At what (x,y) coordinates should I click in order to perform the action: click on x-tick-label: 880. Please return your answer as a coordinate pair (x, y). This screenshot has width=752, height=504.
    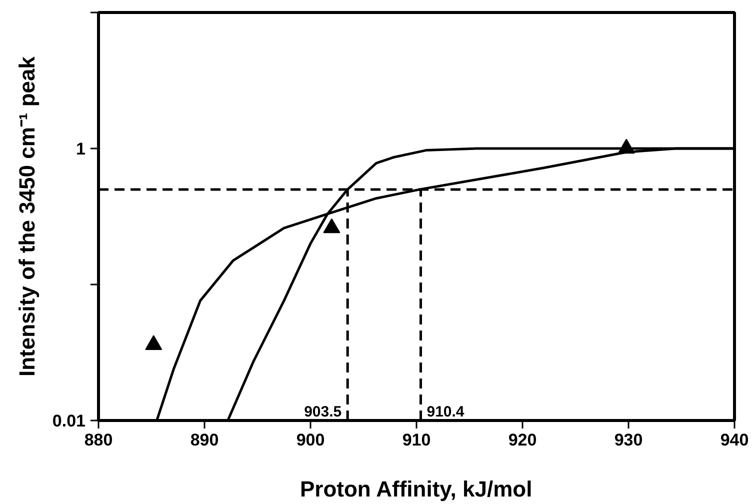
    Looking at the image, I should click on (98, 440).